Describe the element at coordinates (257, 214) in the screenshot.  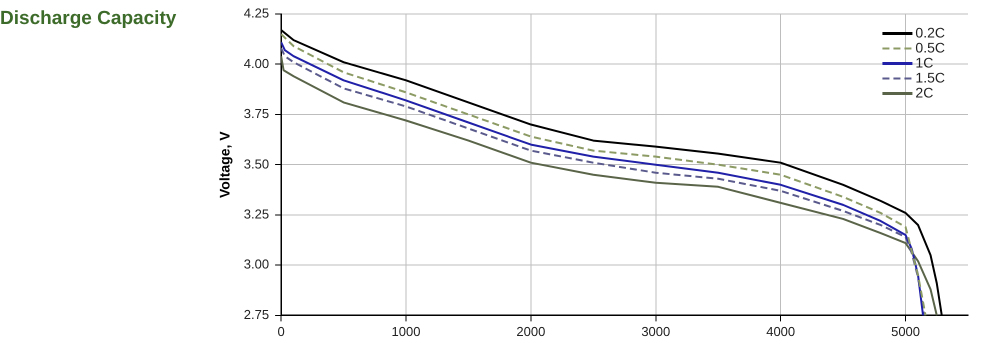
I see `y-tick-label: 3.25` at that location.